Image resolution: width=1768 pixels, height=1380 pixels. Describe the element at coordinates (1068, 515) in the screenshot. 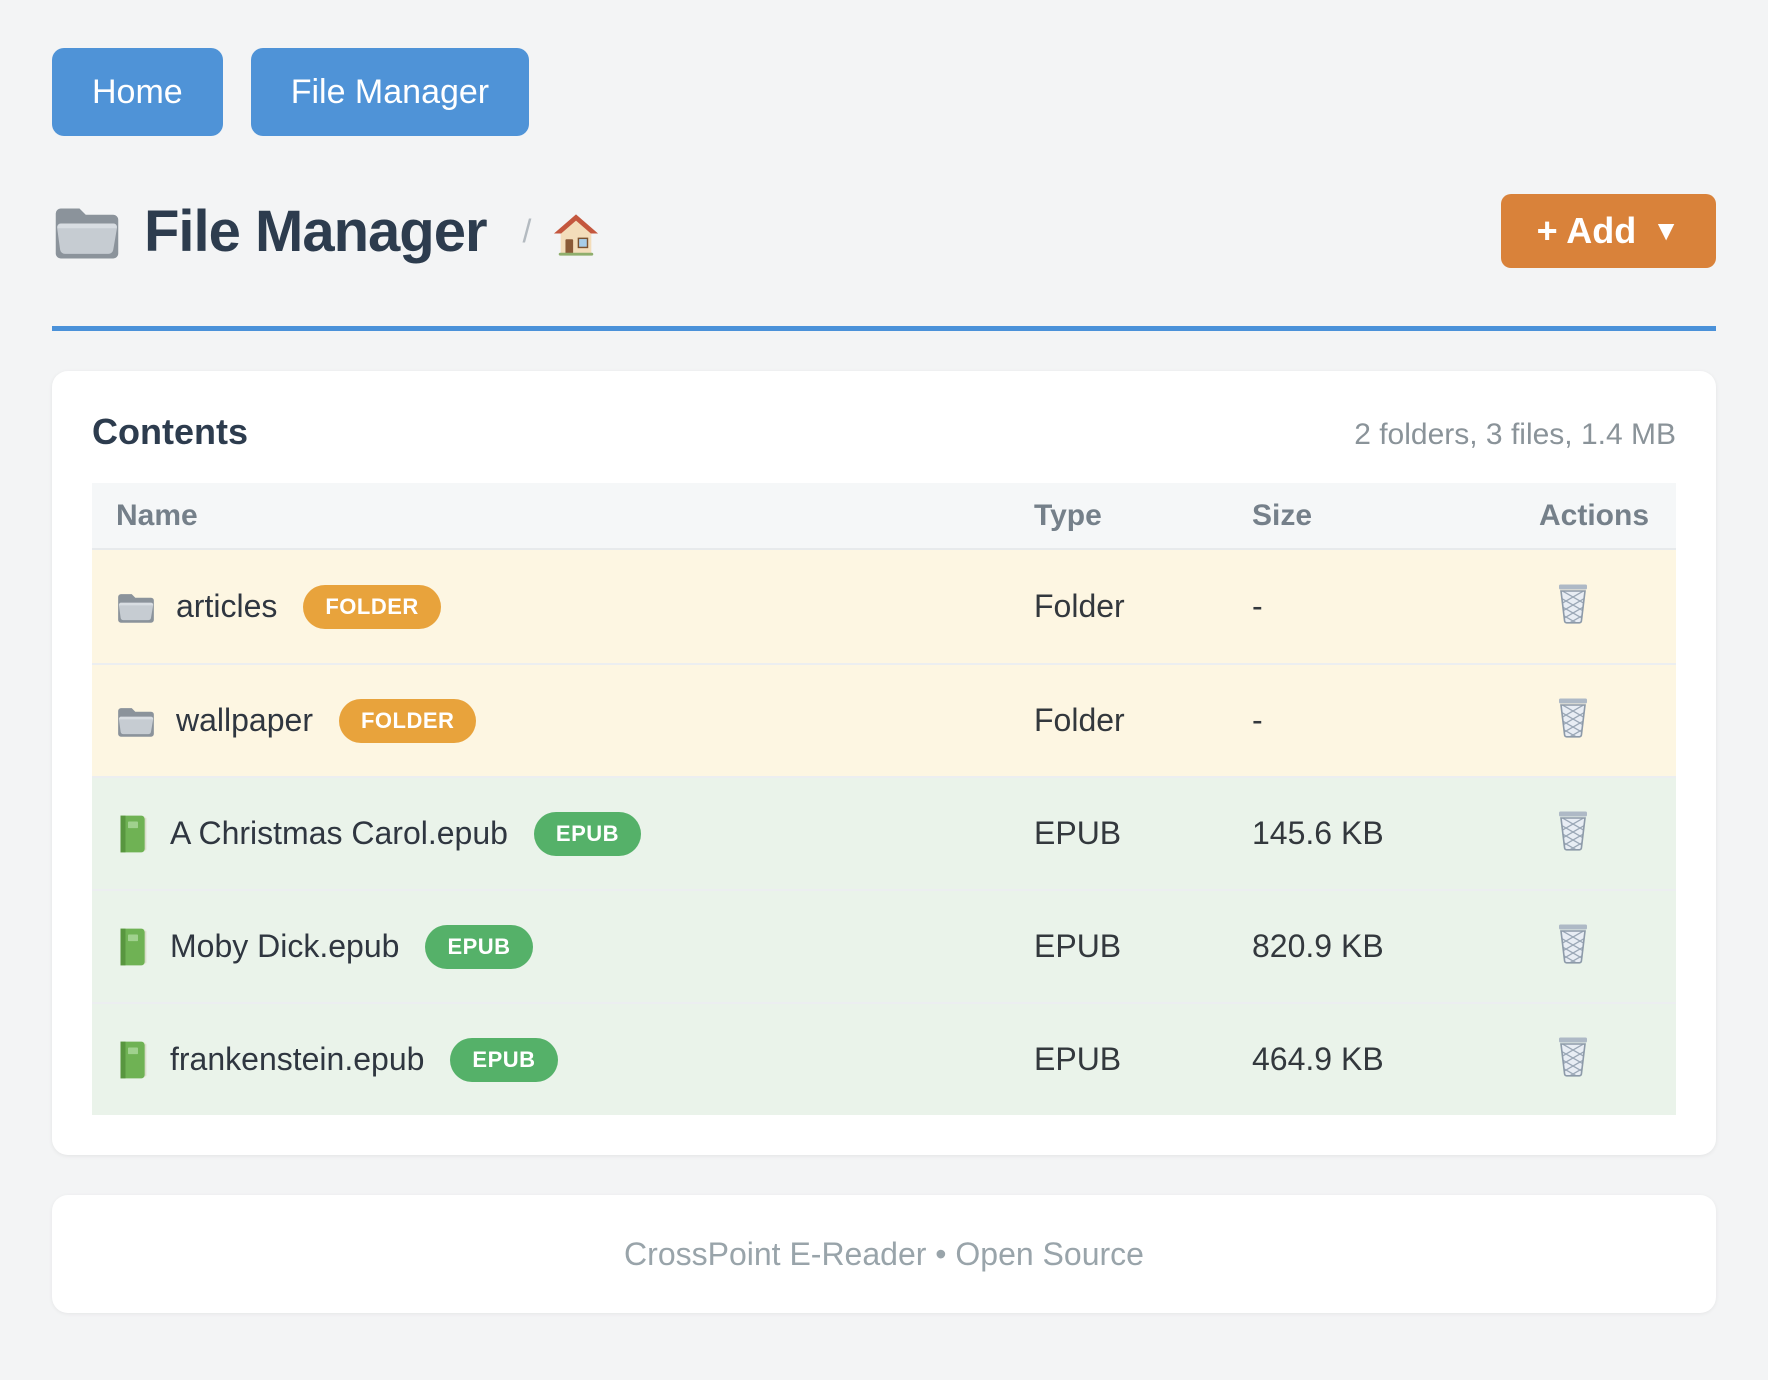

I see `column-header-type: Type` at that location.